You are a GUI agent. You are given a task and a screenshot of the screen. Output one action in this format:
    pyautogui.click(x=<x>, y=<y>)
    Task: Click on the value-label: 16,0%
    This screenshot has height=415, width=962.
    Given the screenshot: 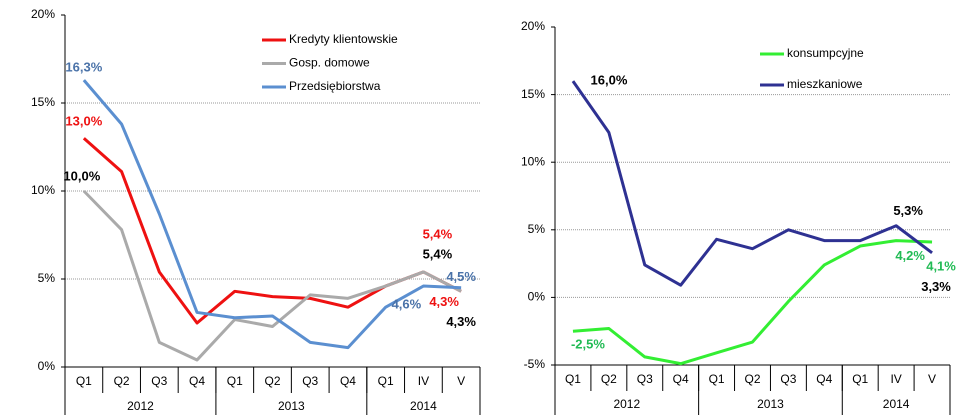 What is the action you would take?
    pyautogui.click(x=609, y=80)
    